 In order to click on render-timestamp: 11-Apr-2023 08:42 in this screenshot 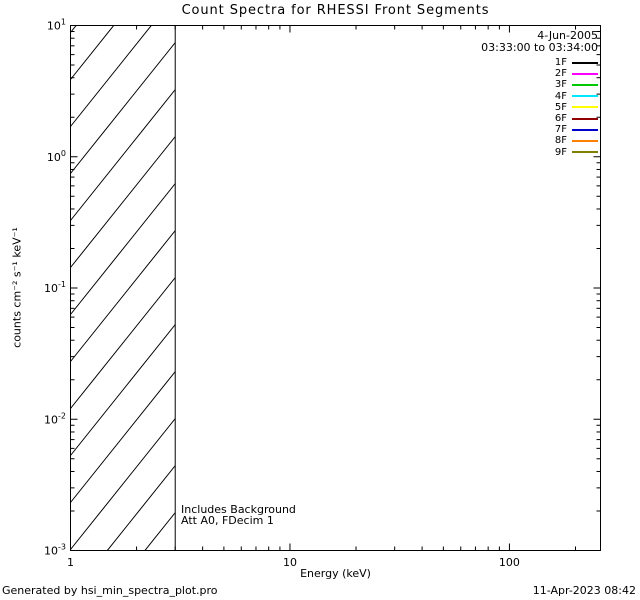, I will do `click(584, 590)`.